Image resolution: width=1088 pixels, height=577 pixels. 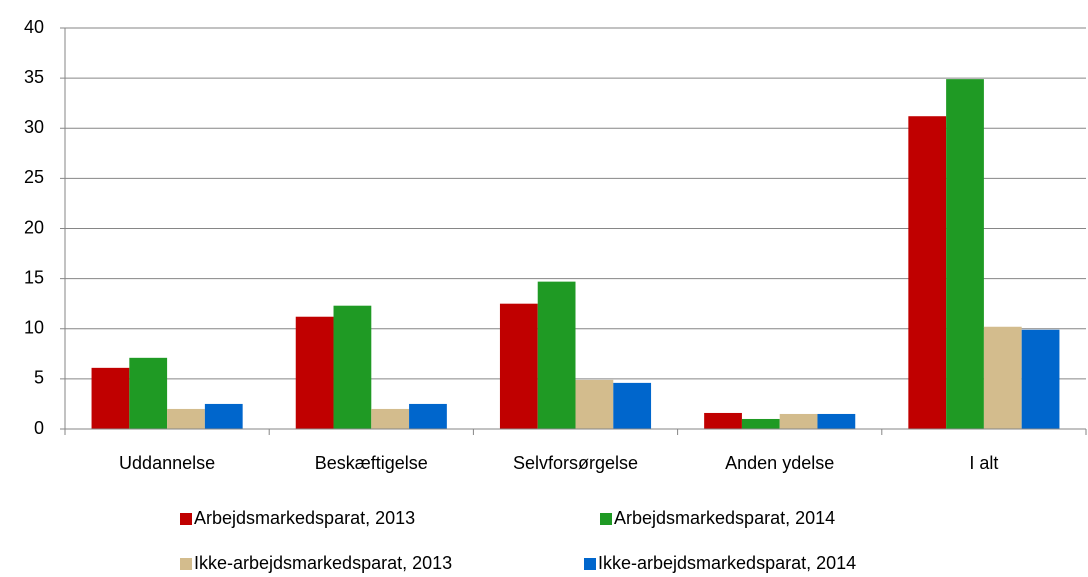 I want to click on y-tick-label: 0, so click(x=39, y=428).